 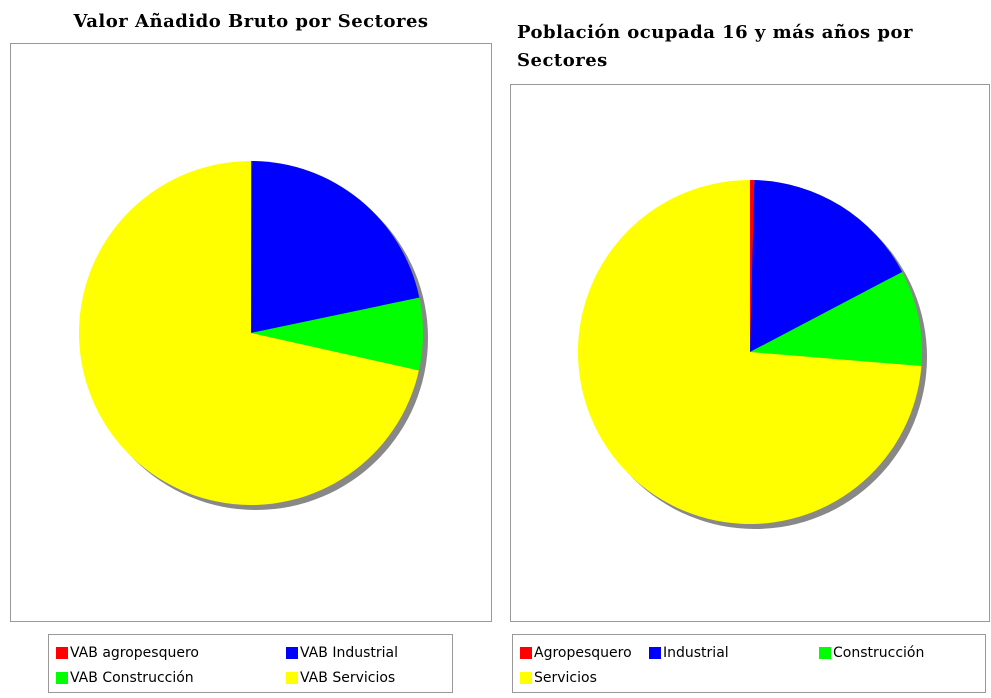 I want to click on legend-label: VAB agropesquero, so click(x=134, y=653).